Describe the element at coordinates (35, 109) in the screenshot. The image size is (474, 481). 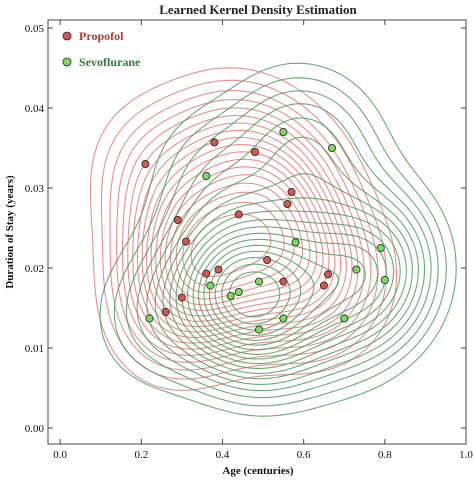
I see `y-tick-label: 0.04` at that location.